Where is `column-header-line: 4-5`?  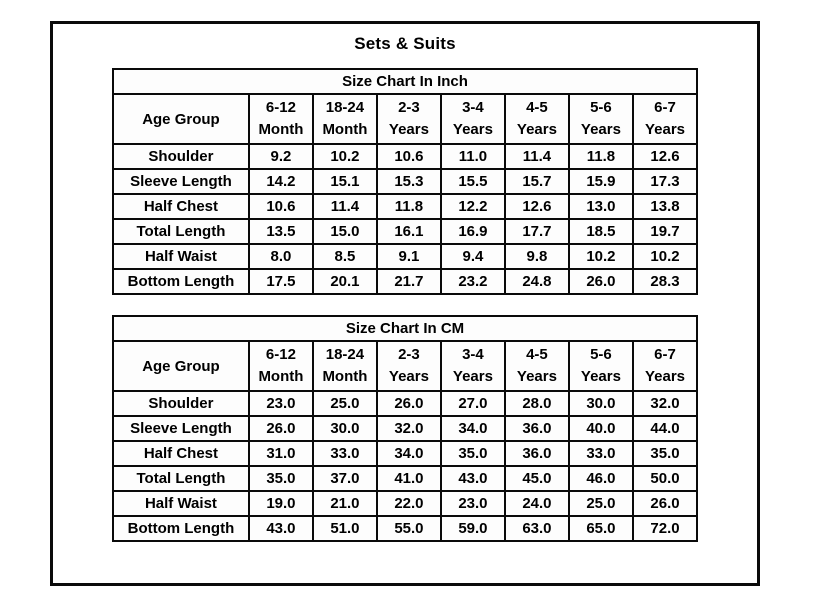 column-header-line: 4-5 is located at coordinates (537, 107).